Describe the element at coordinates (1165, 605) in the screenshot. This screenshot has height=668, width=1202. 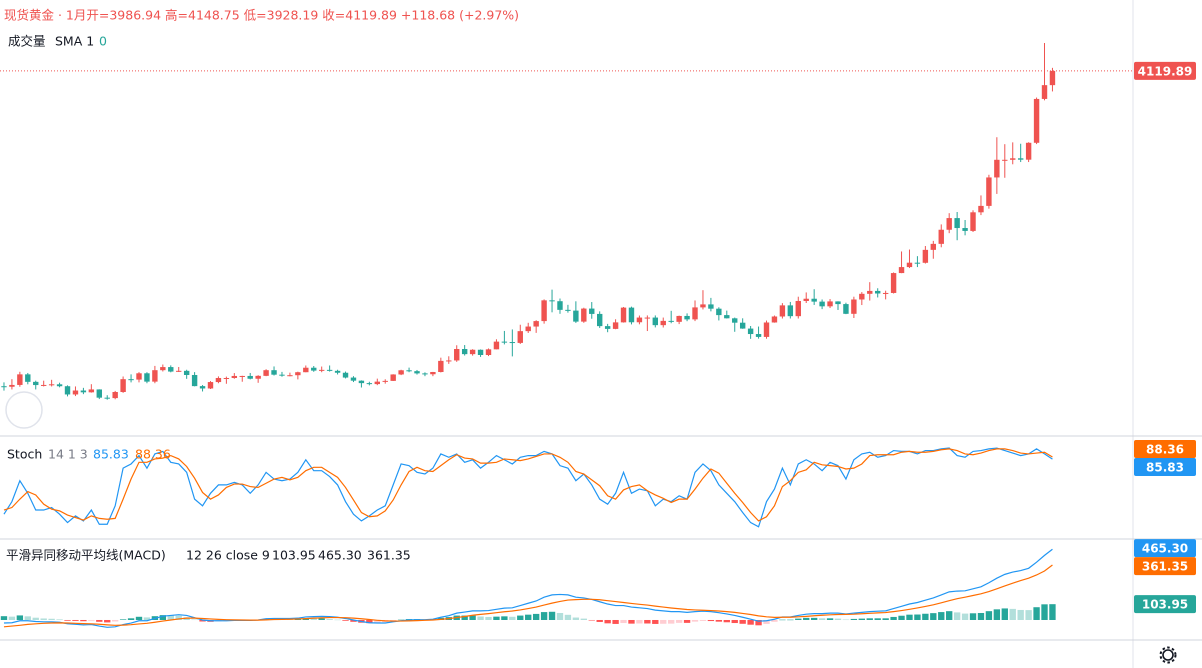
I see `price-badge-label: 103.95` at that location.